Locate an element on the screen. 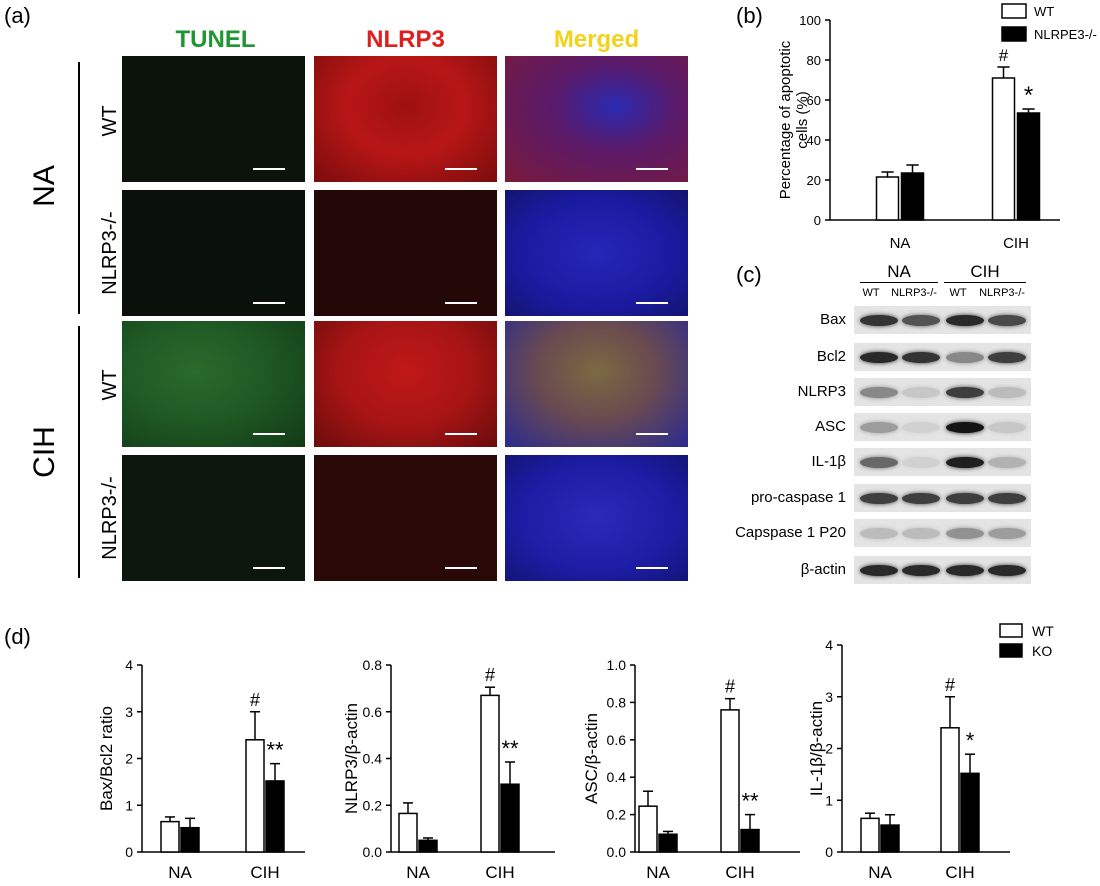 The width and height of the screenshot is (1100, 886). chart-d2: 0.0 0.2 0.4 0.6 0.8 NLRP3/β-actin NA # ** CIH is located at coordinates (448, 769).